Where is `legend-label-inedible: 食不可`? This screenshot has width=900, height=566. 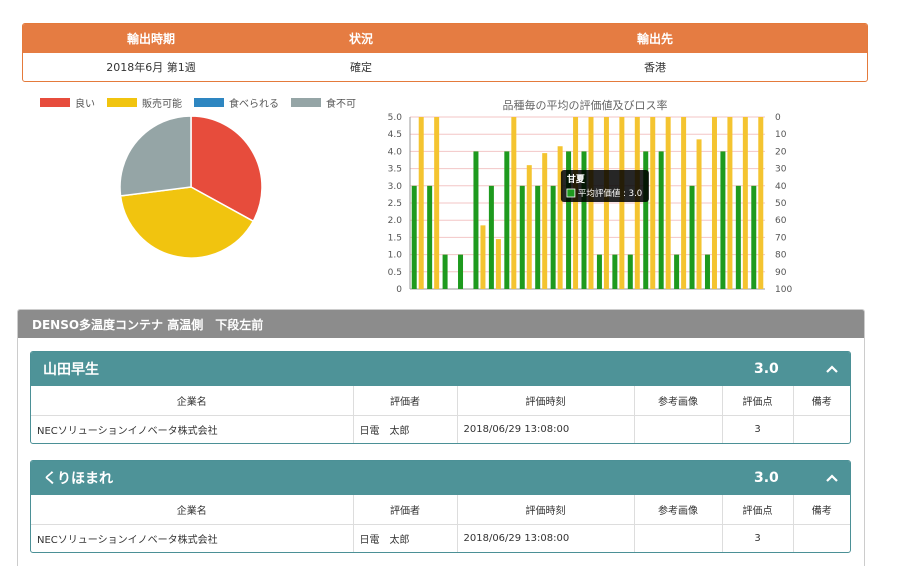
legend-label-inedible: 食不可 is located at coordinates (341, 104).